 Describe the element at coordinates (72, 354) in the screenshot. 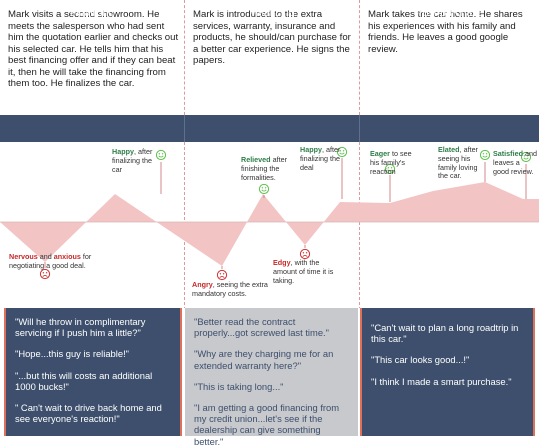

I see `quote: "Hope...this guy is reliable!"` at that location.